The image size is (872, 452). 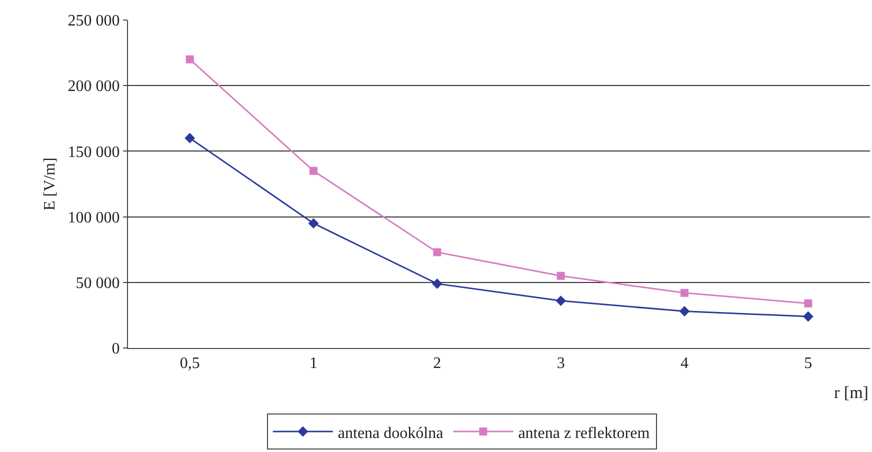 I want to click on x-tick-label: 2, so click(x=437, y=363).